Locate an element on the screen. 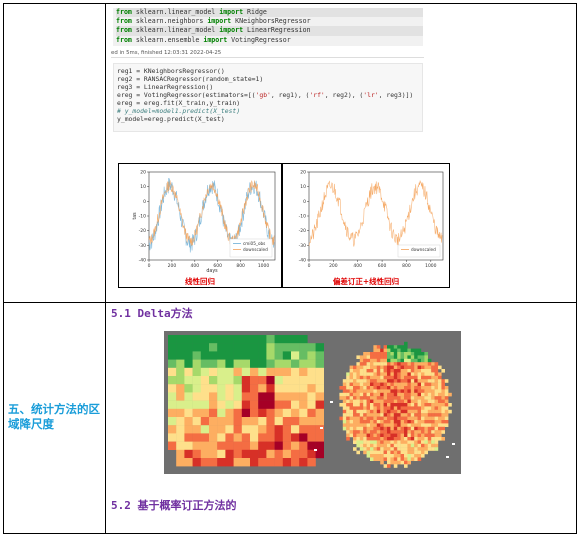 The image size is (580, 537). code-line: ereg = ereg.fit(X_train,y_train) is located at coordinates (179, 103).